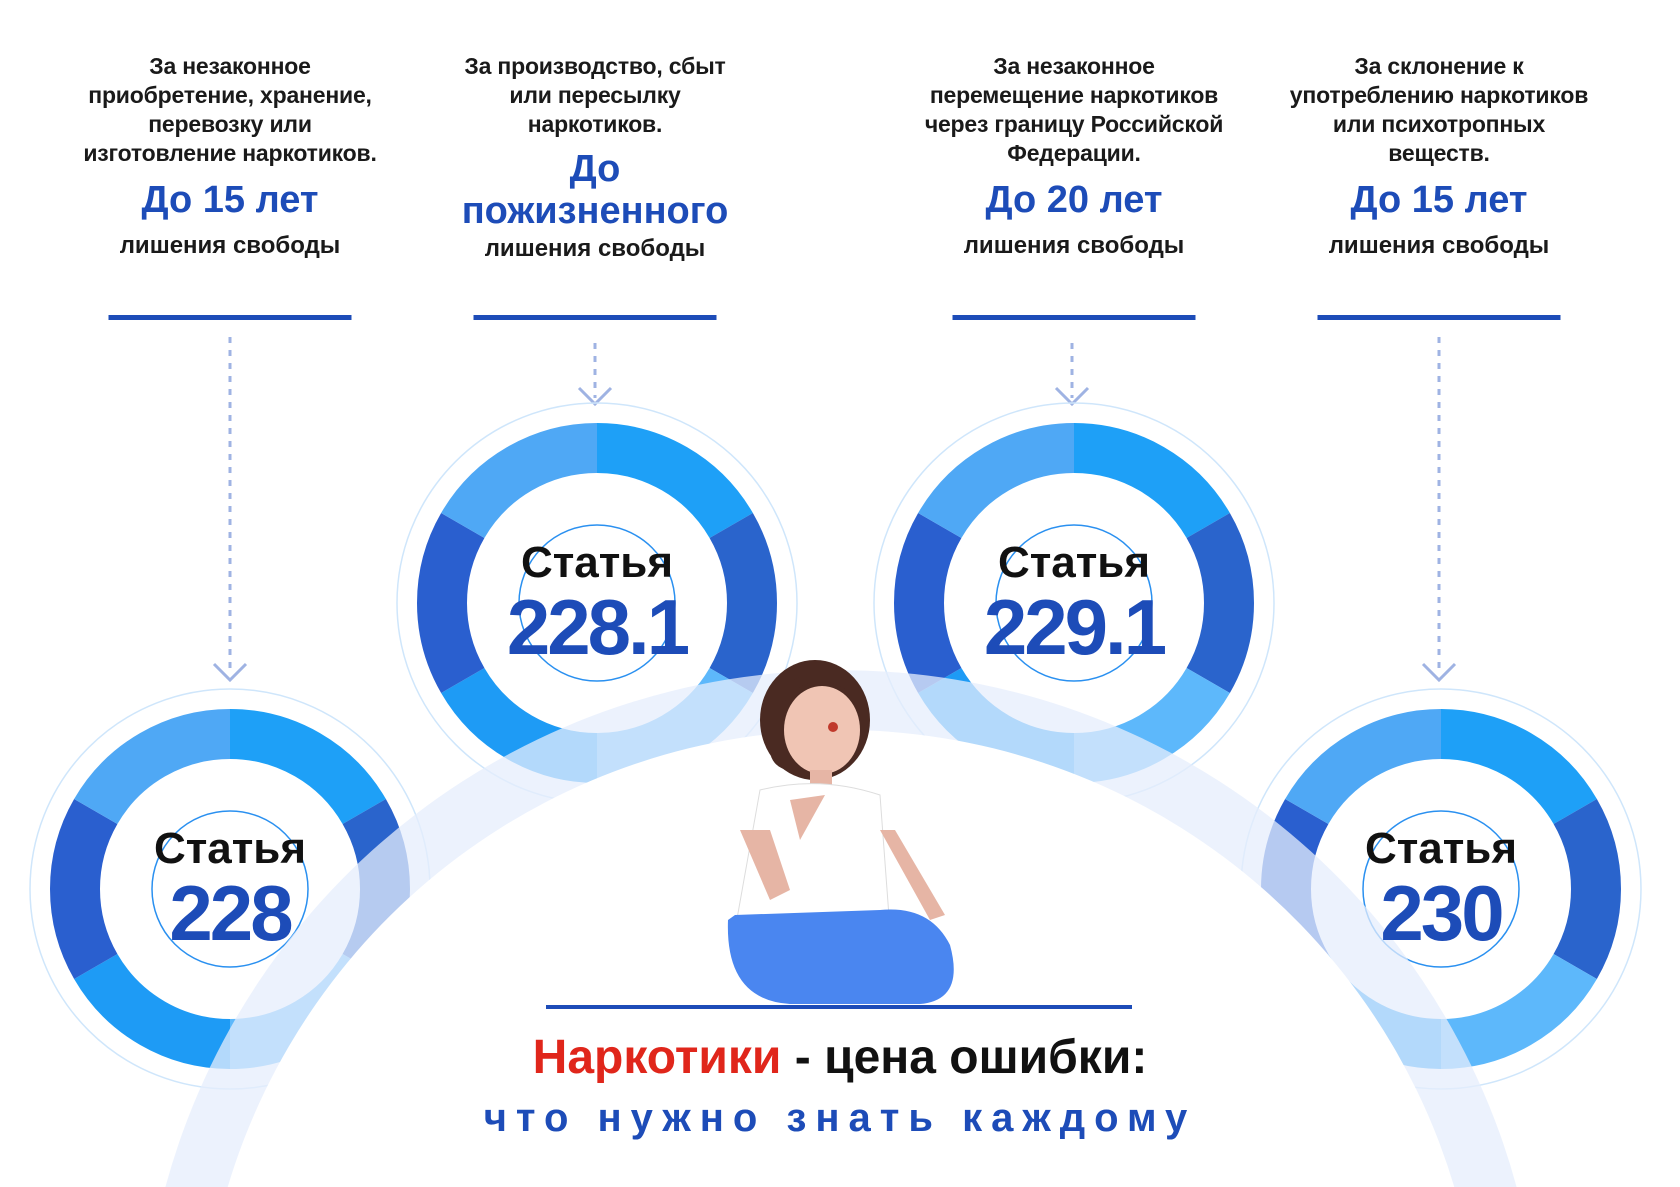 Image resolution: width=1680 pixels, height=1187 pixels. I want to click on article-badge-229-1: Статья 229.1, so click(1075, 604).